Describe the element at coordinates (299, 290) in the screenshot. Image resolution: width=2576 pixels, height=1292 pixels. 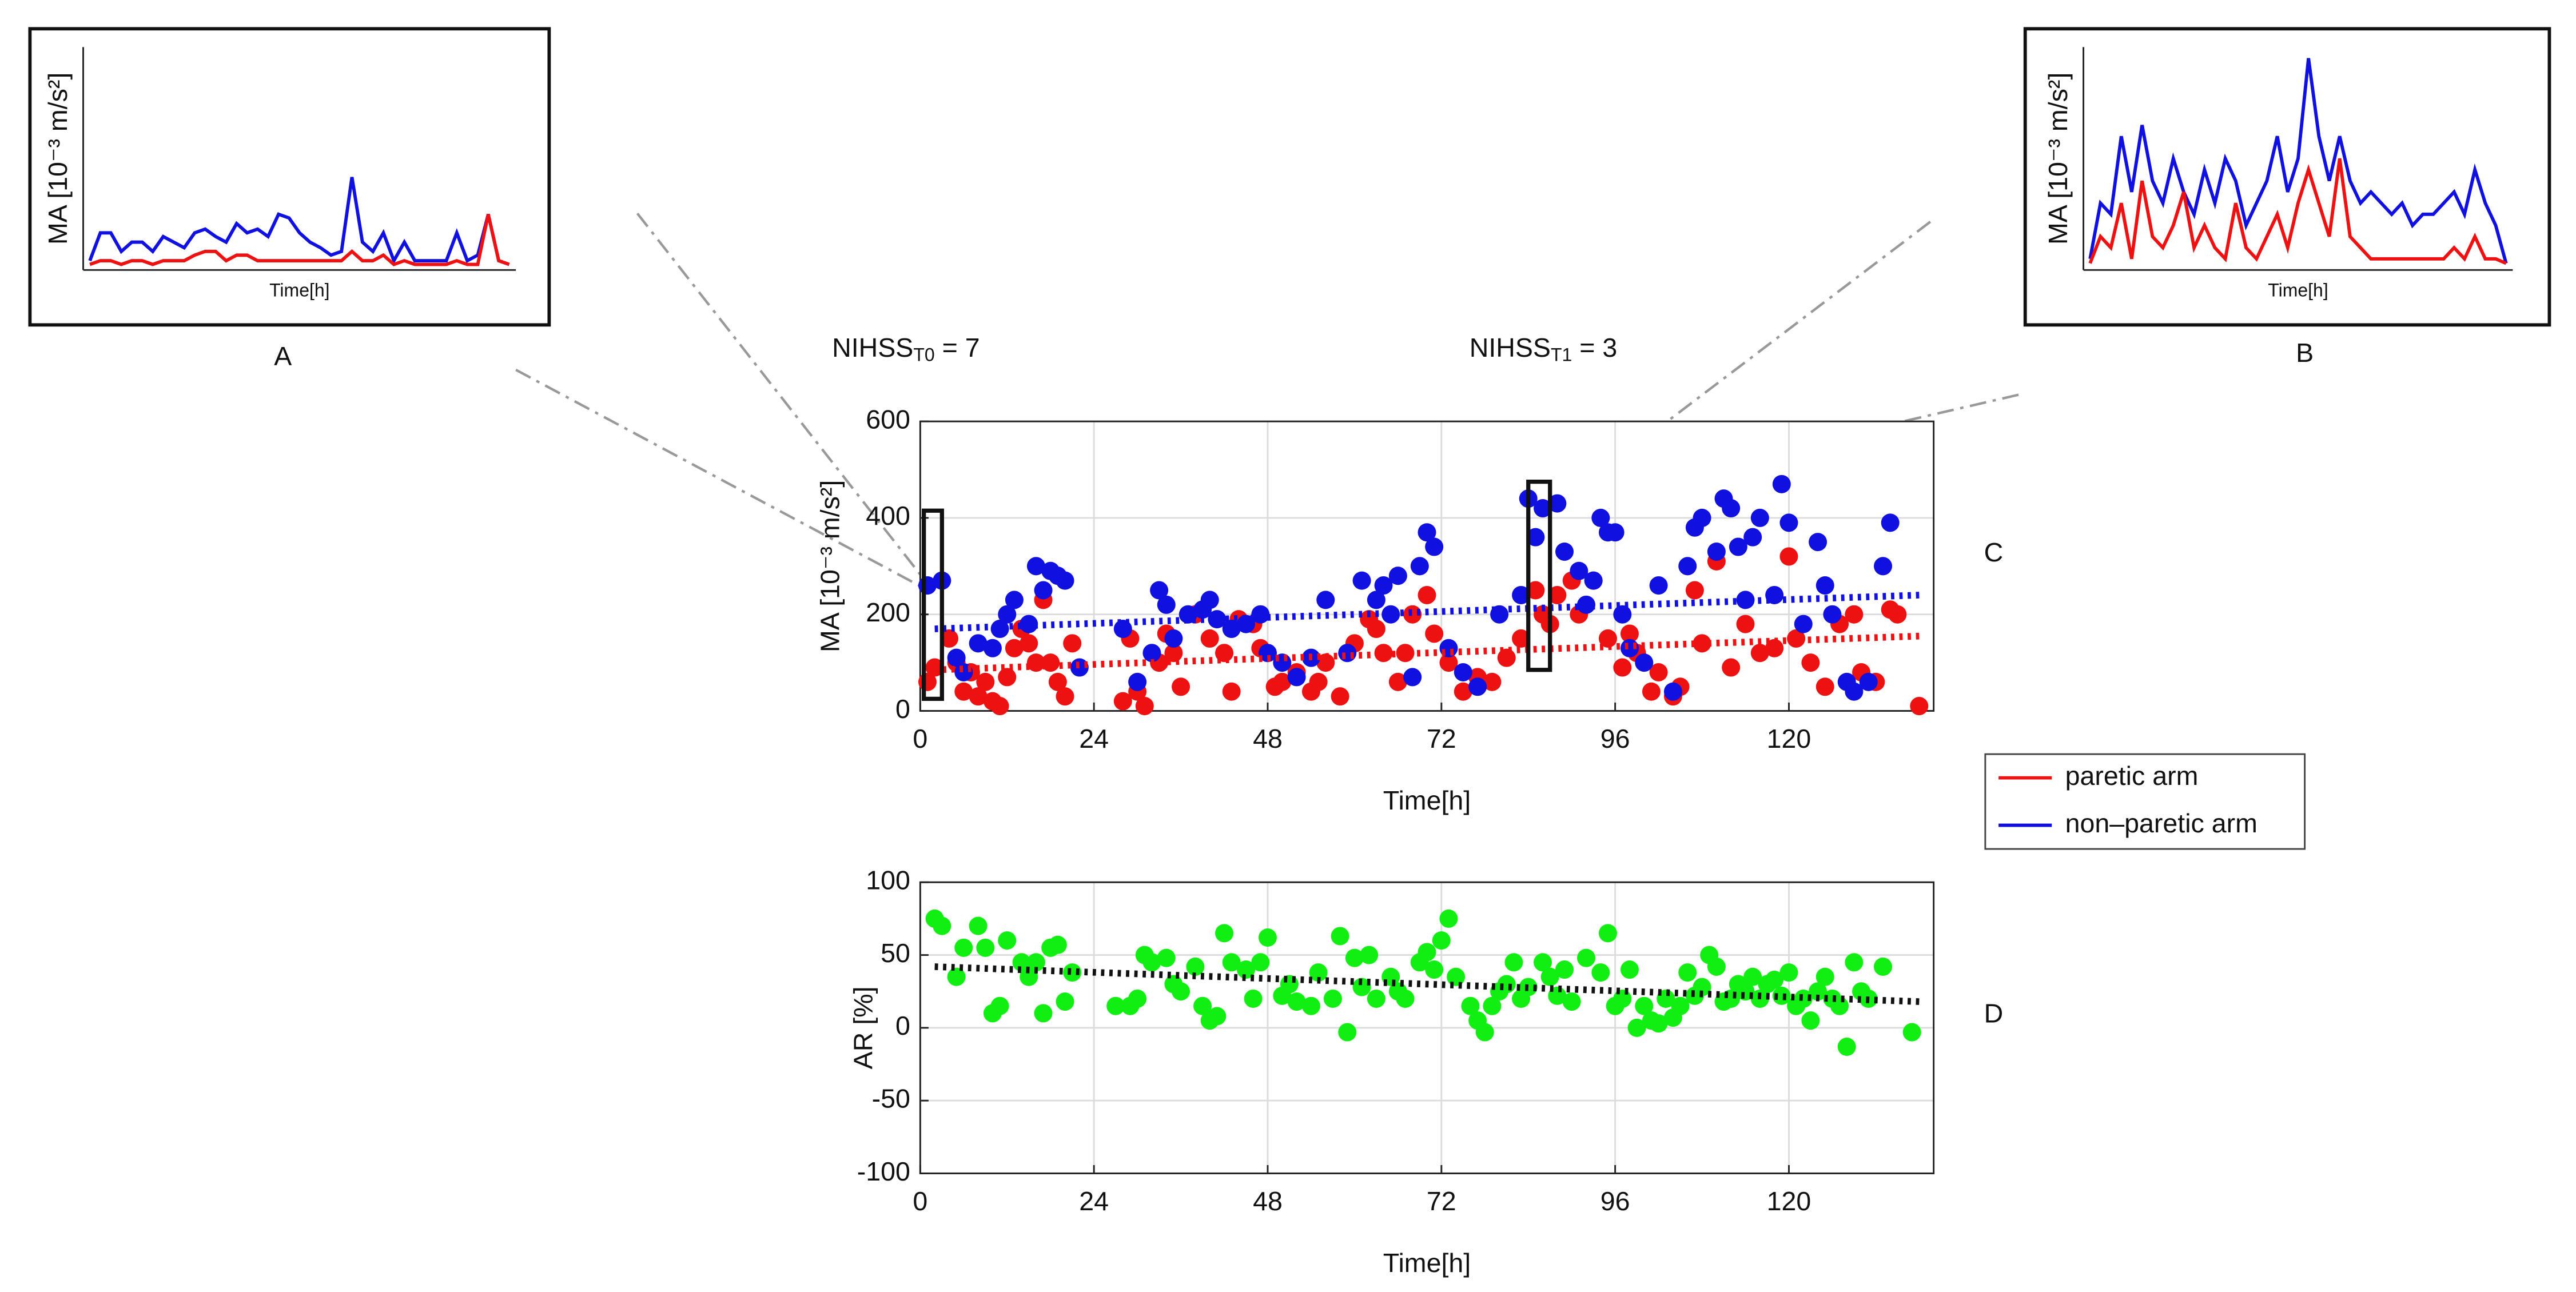
I see `x-axis-label: Time[h]` at that location.